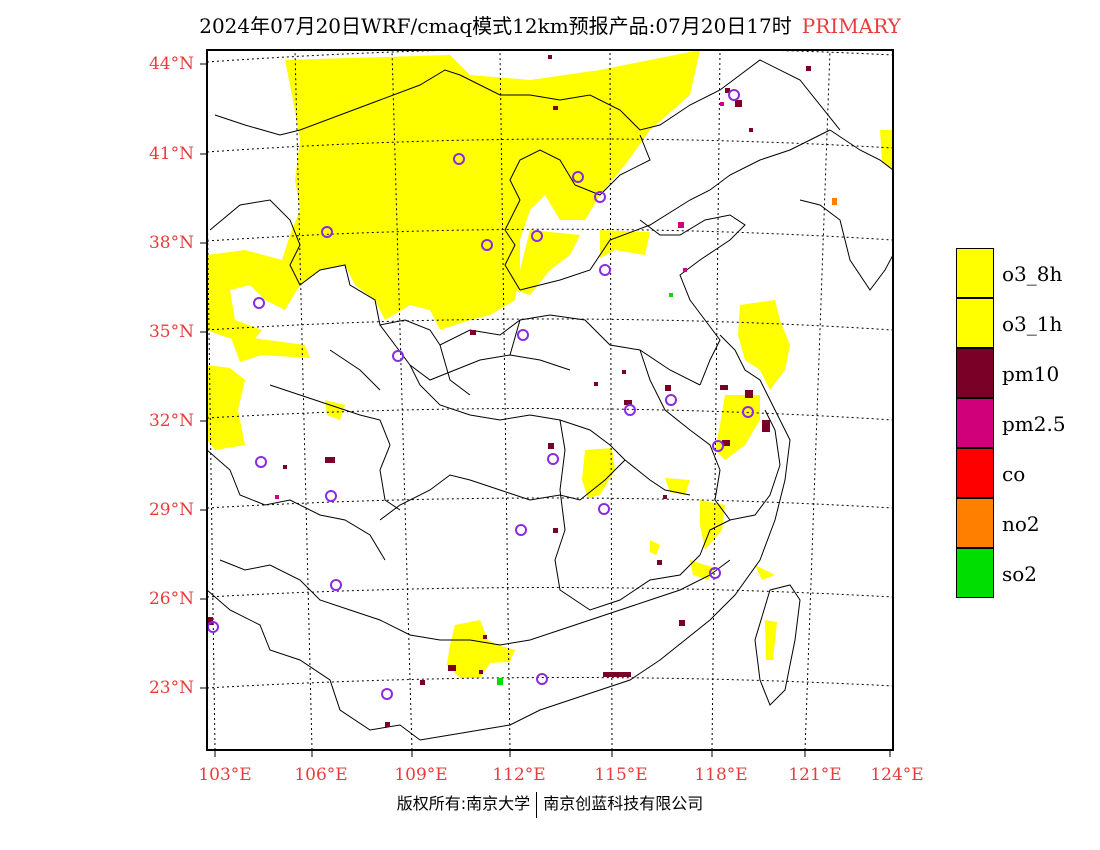  Describe the element at coordinates (975, 573) in the screenshot. I see `legend-swatch-so2` at that location.